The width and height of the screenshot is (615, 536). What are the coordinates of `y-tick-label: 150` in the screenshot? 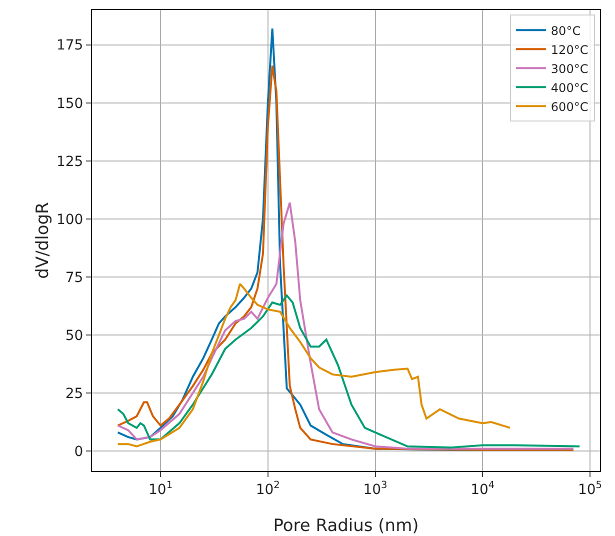 It's located at (70, 104).